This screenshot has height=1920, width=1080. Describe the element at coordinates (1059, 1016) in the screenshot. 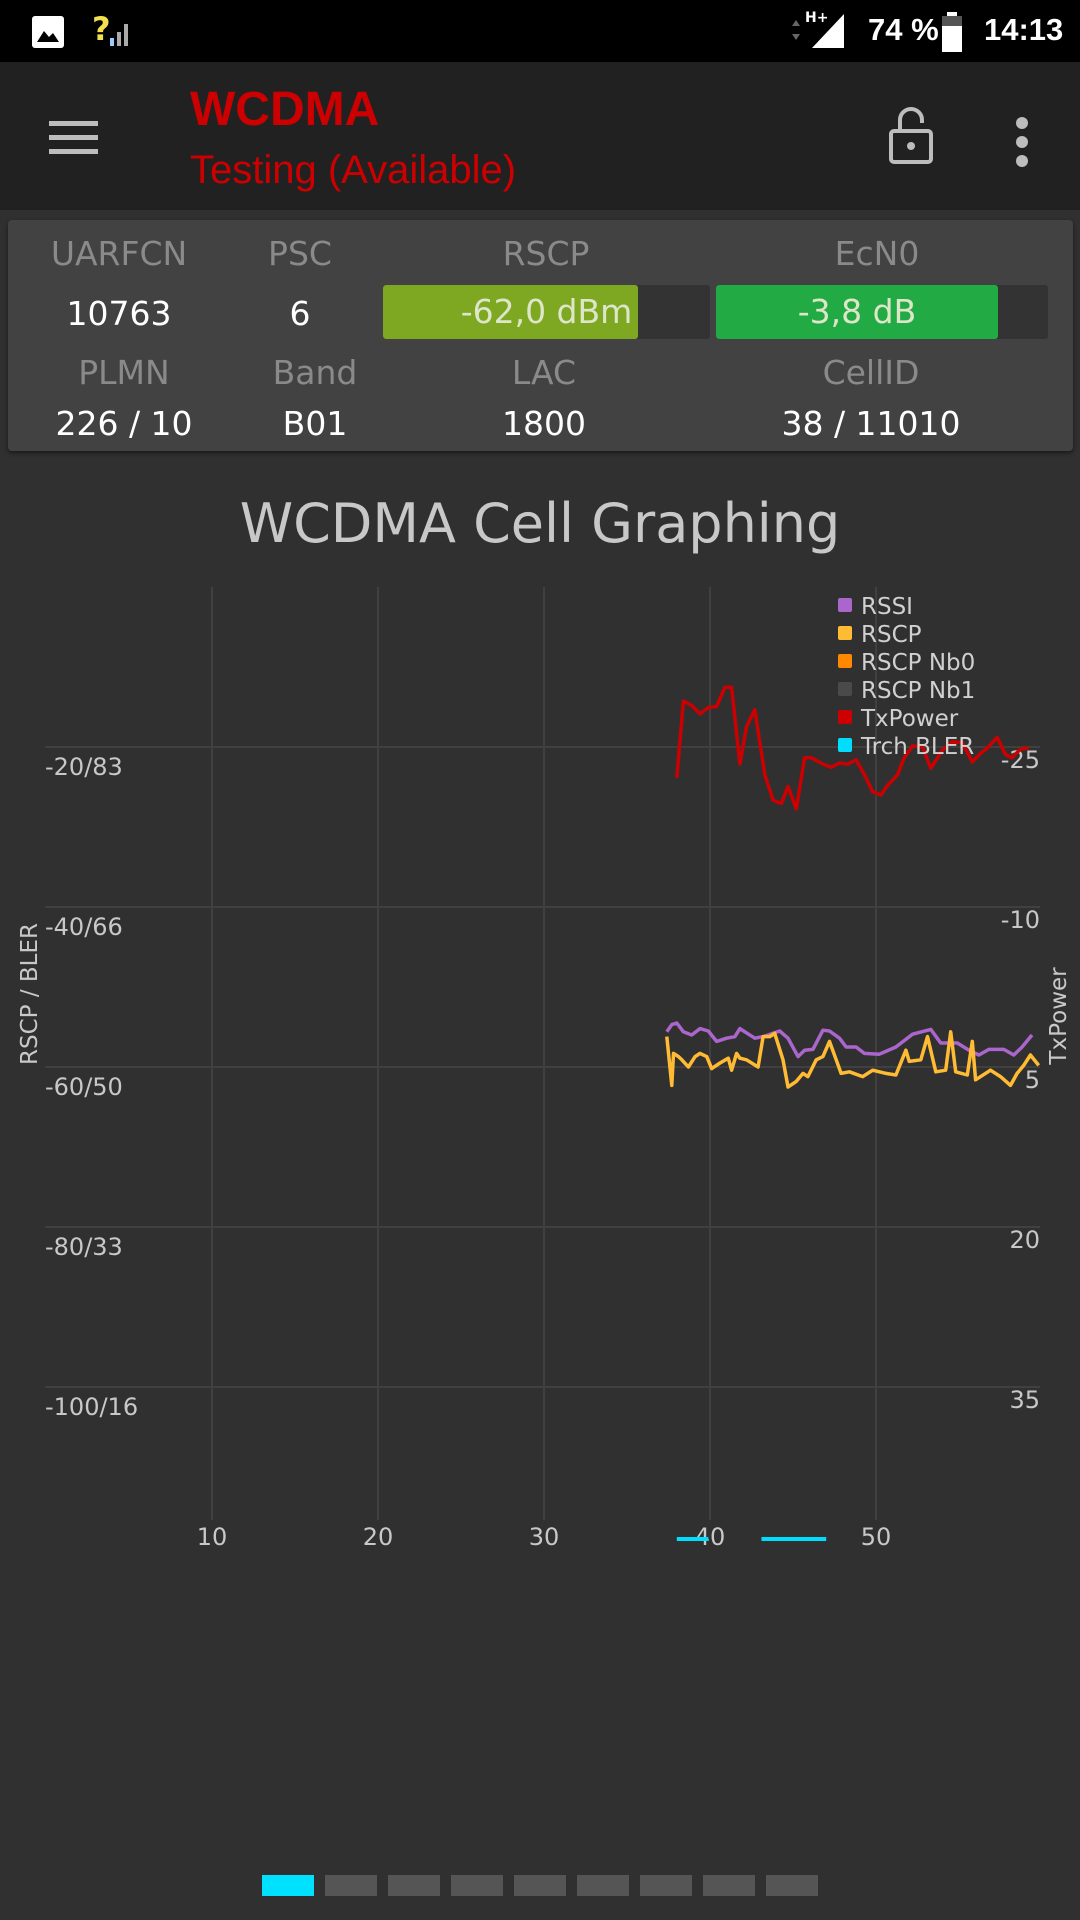

I see `y2-axis-title: TxPower` at that location.